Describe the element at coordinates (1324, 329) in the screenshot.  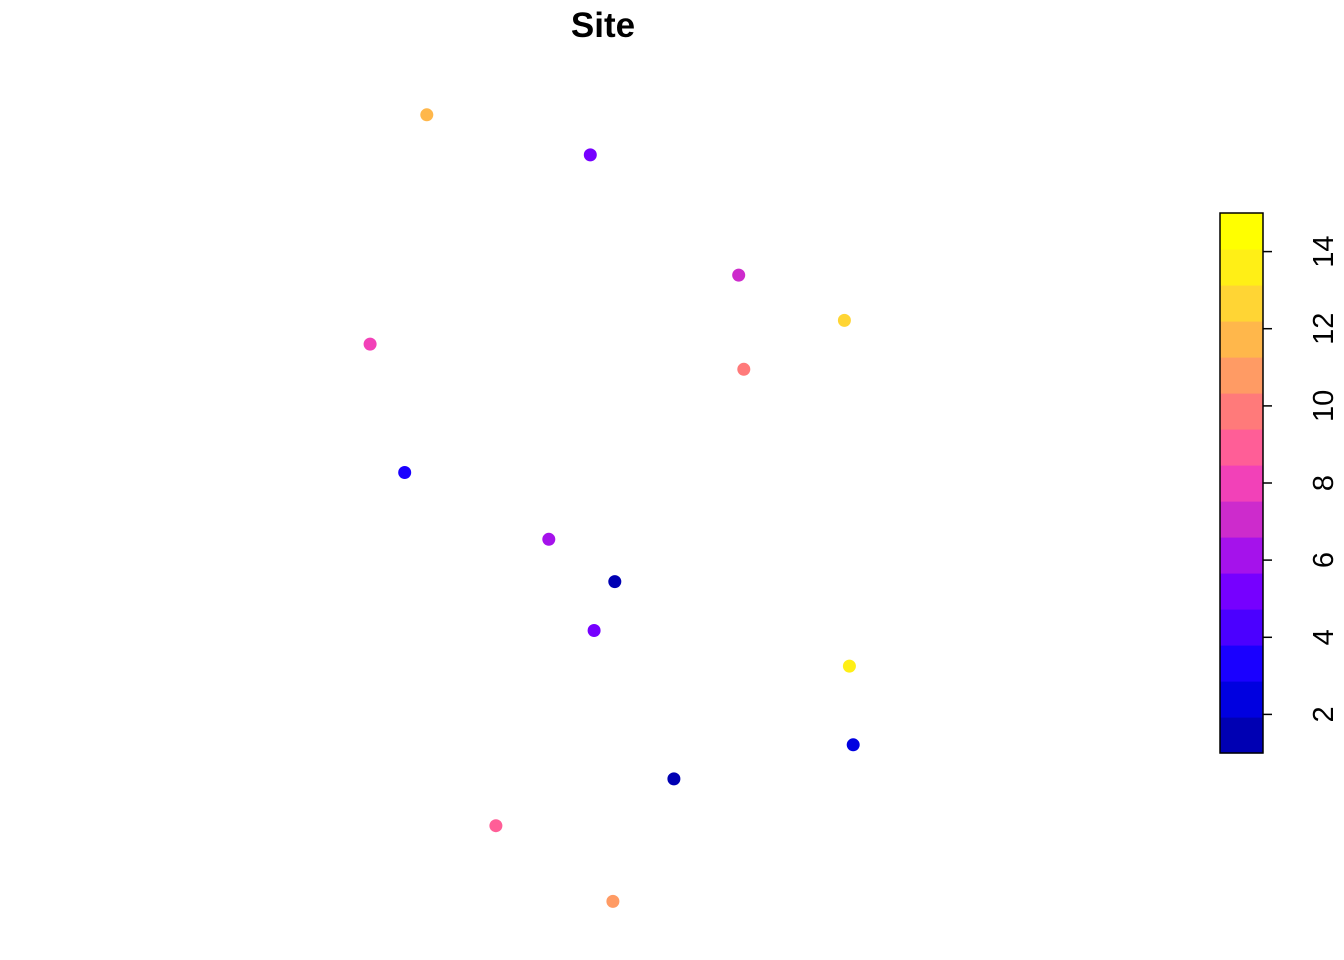
I see `colorbar-tick-label: 12` at that location.